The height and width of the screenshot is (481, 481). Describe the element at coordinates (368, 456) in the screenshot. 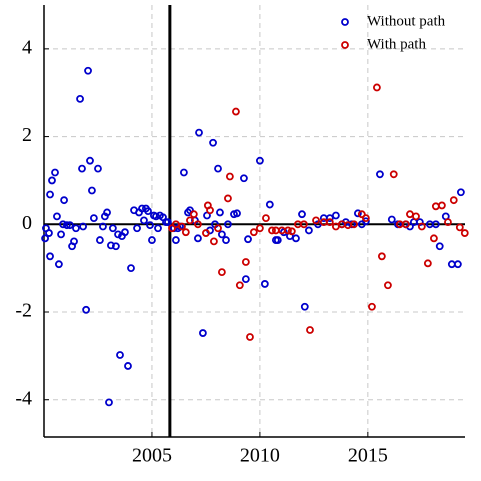

I see `x-tick-label: 2015` at that location.